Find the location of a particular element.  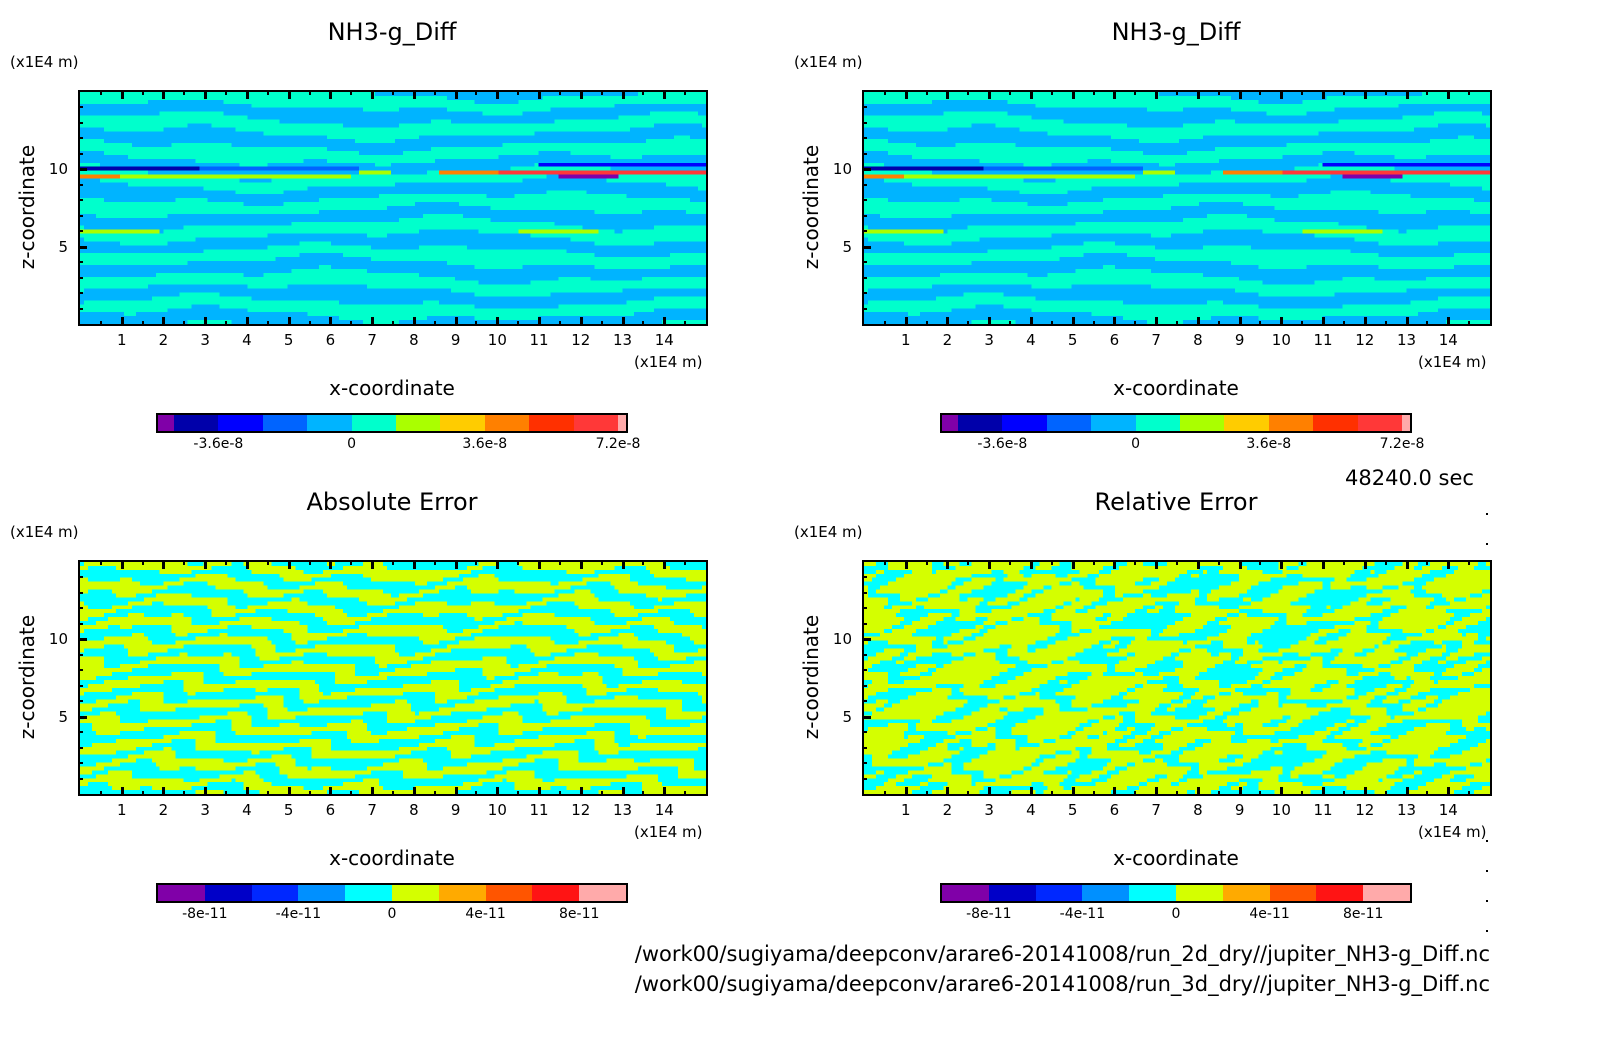

x-tick-label: 7 is located at coordinates (372, 340).